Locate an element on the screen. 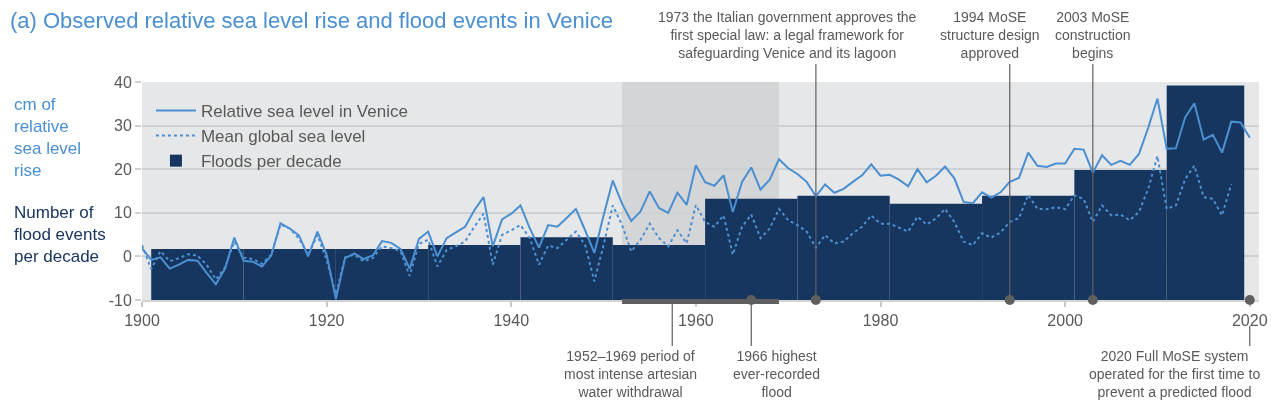 The image size is (1280, 407). x-tick-label: 1940 is located at coordinates (511, 321).